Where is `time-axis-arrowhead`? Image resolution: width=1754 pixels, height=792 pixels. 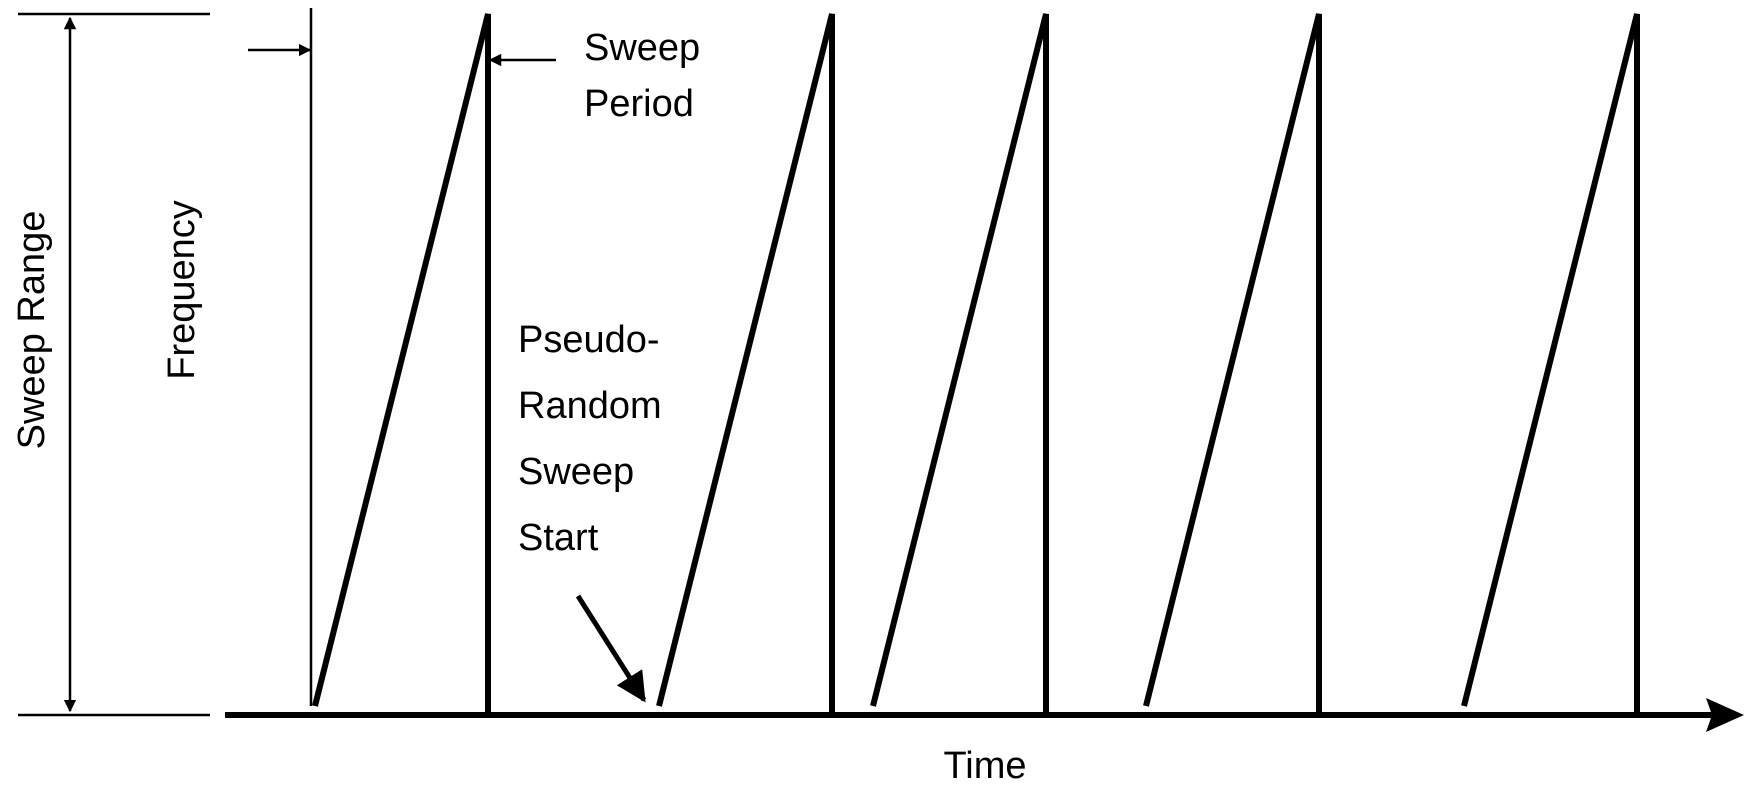
time-axis-arrowhead is located at coordinates (1725, 715).